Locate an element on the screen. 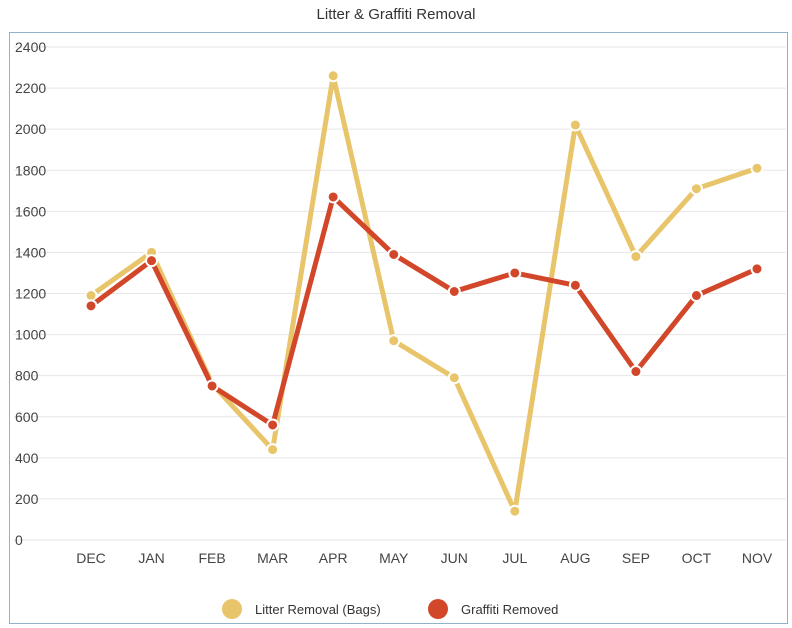  x-tick-label: JUN is located at coordinates (454, 558).